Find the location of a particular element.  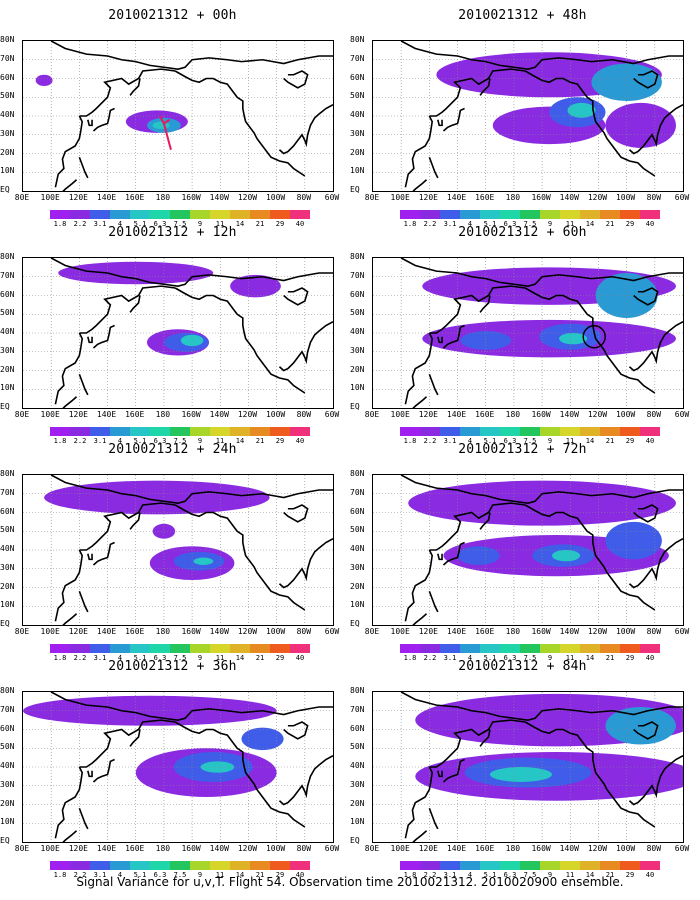

lon-tick-label: 120W is located at coordinates (247, 848).